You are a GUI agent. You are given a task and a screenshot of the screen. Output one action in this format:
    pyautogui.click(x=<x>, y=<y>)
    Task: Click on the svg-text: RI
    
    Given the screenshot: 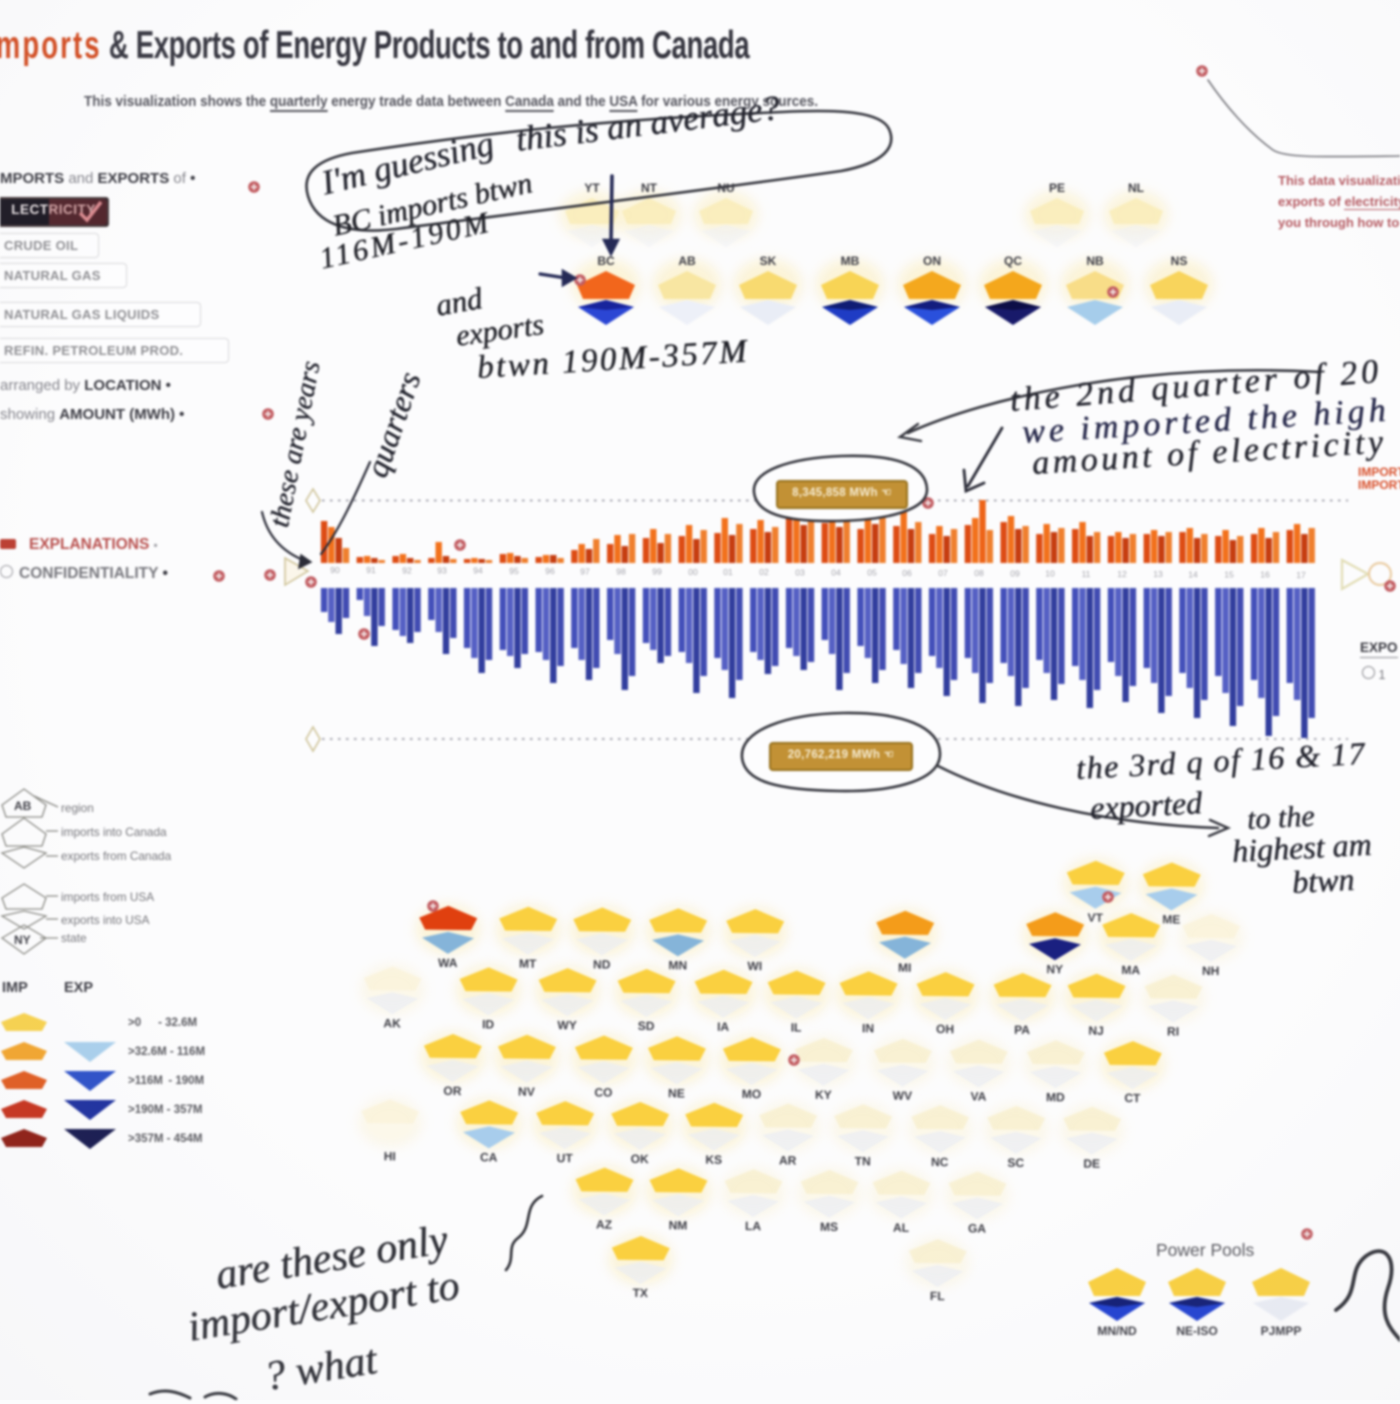 What is the action you would take?
    pyautogui.click(x=1173, y=1031)
    